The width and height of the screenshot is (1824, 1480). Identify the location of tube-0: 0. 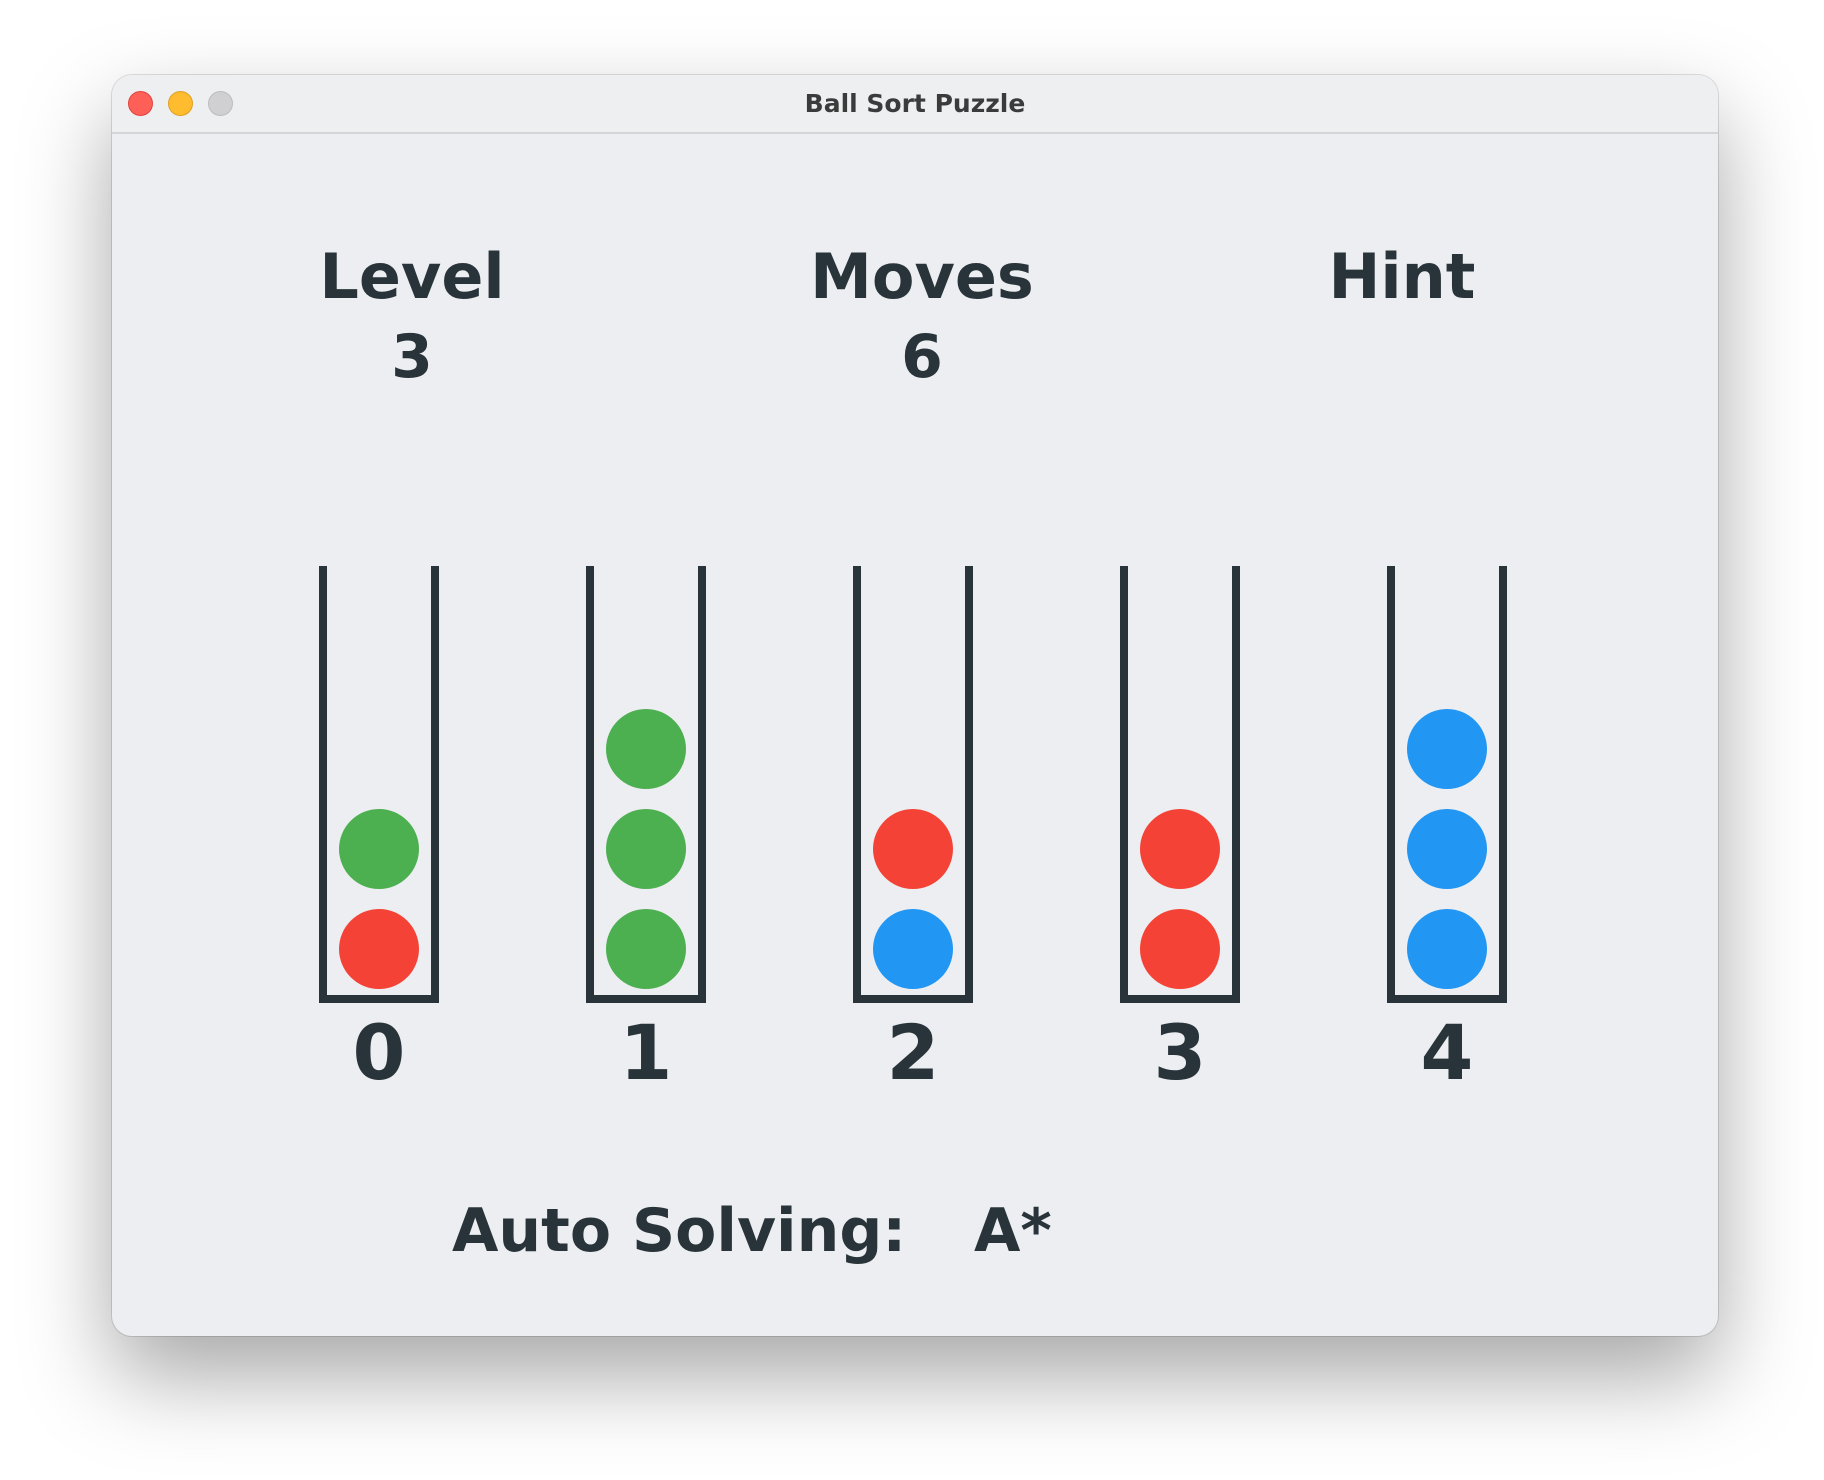
(379, 831).